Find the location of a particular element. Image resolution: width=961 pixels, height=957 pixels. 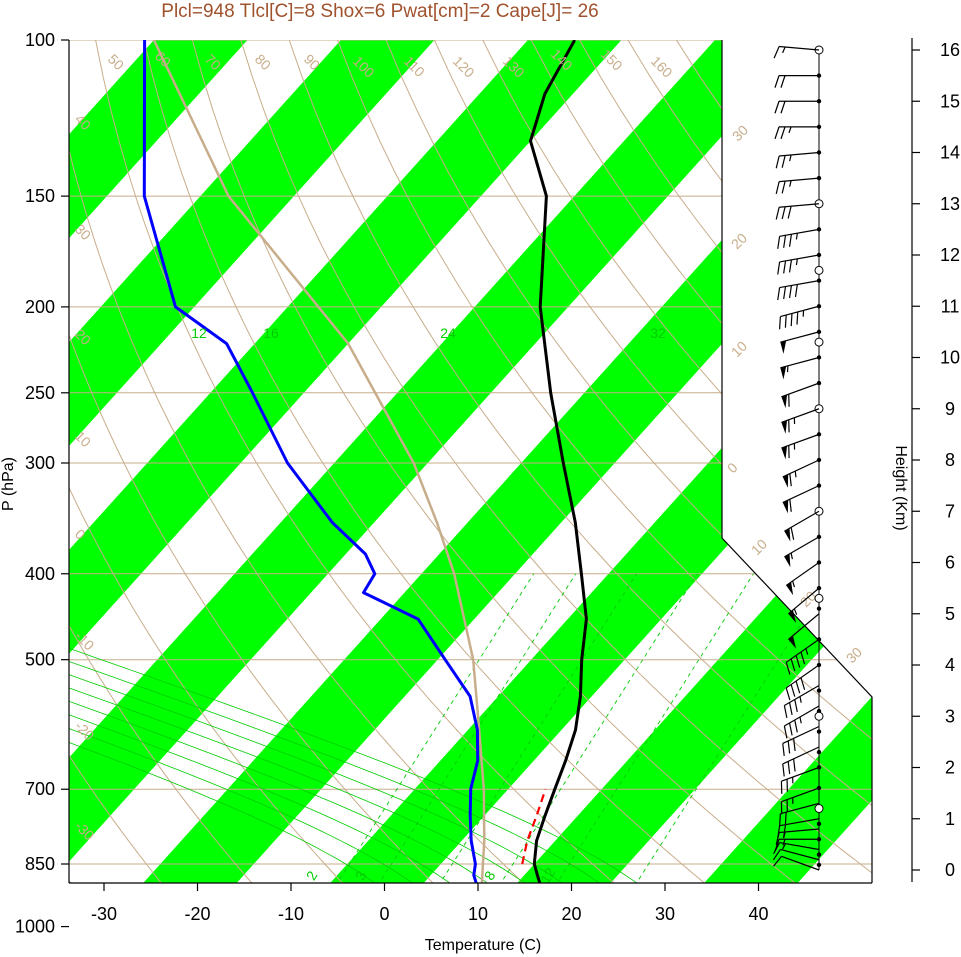

y-axis: 100 150 200 250 300 400 500 700 850 1000 is located at coordinates (42, 483).